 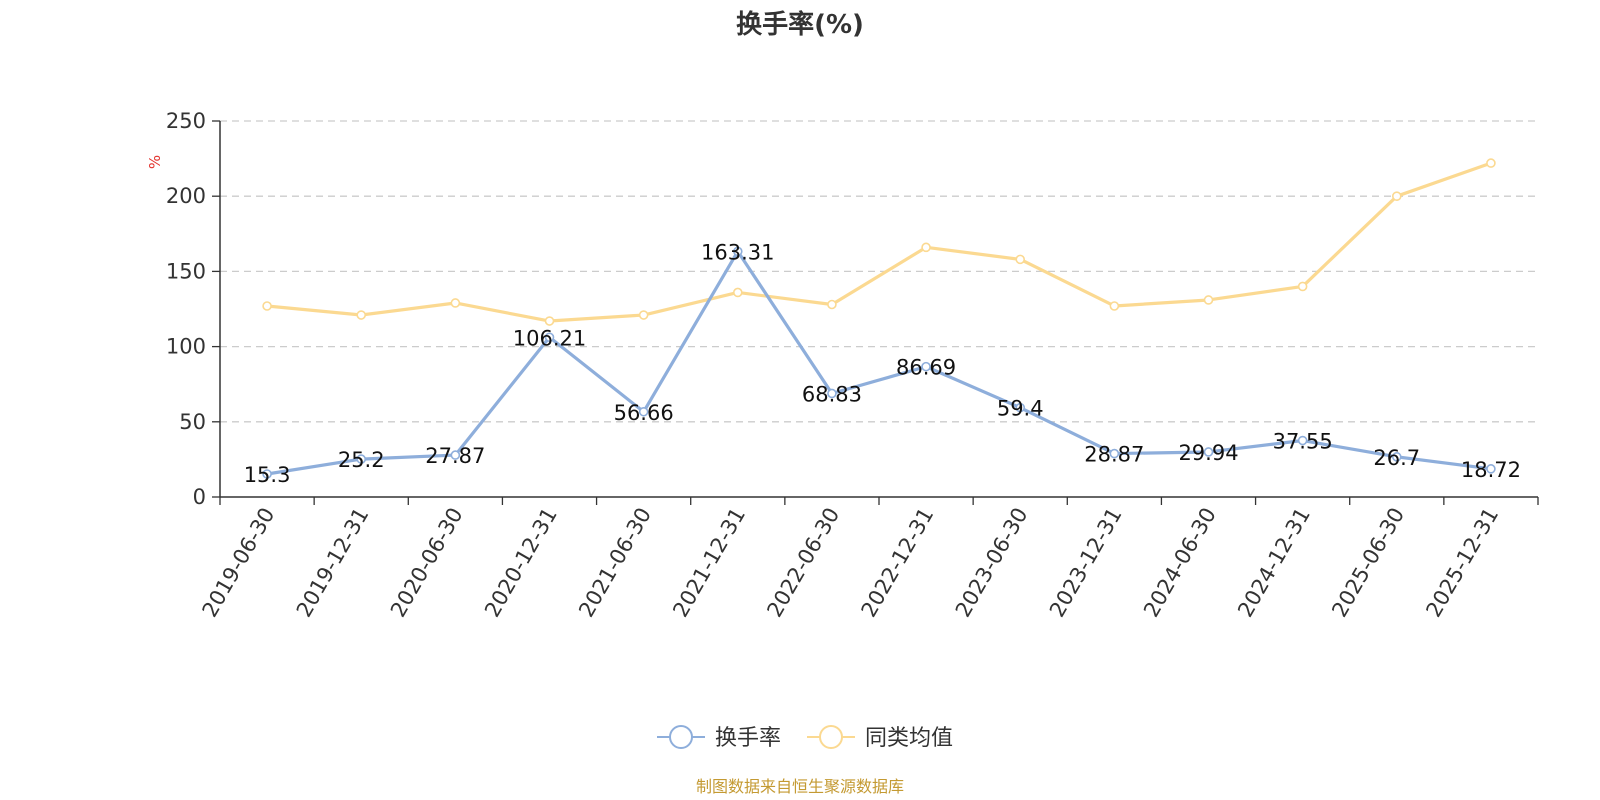 What do you see at coordinates (1368, 563) in the screenshot?
I see `x-tick-label: 2025-06-30` at bounding box center [1368, 563].